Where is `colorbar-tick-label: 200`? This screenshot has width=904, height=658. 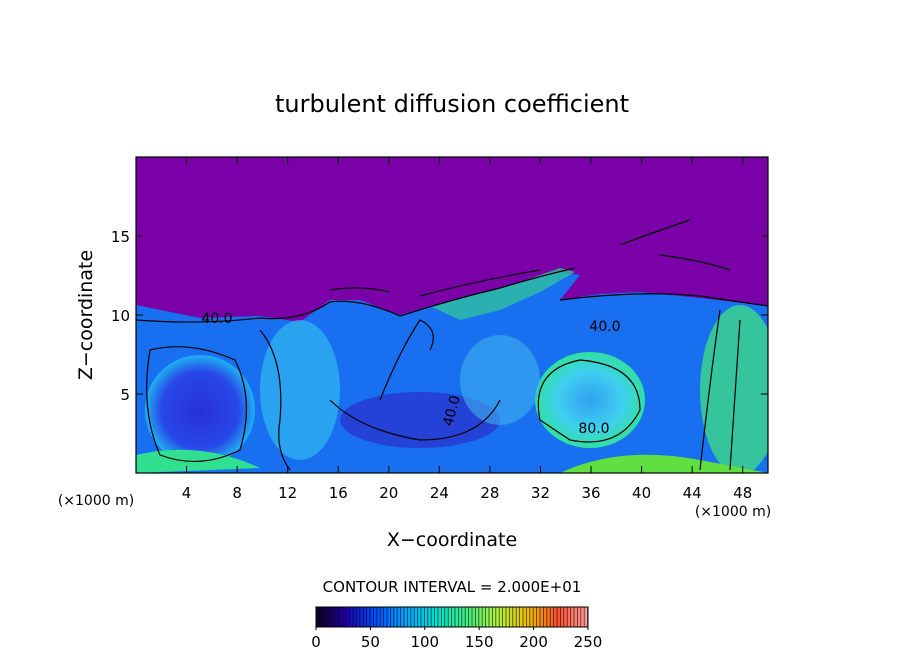
colorbar-tick-label: 200 is located at coordinates (533, 642).